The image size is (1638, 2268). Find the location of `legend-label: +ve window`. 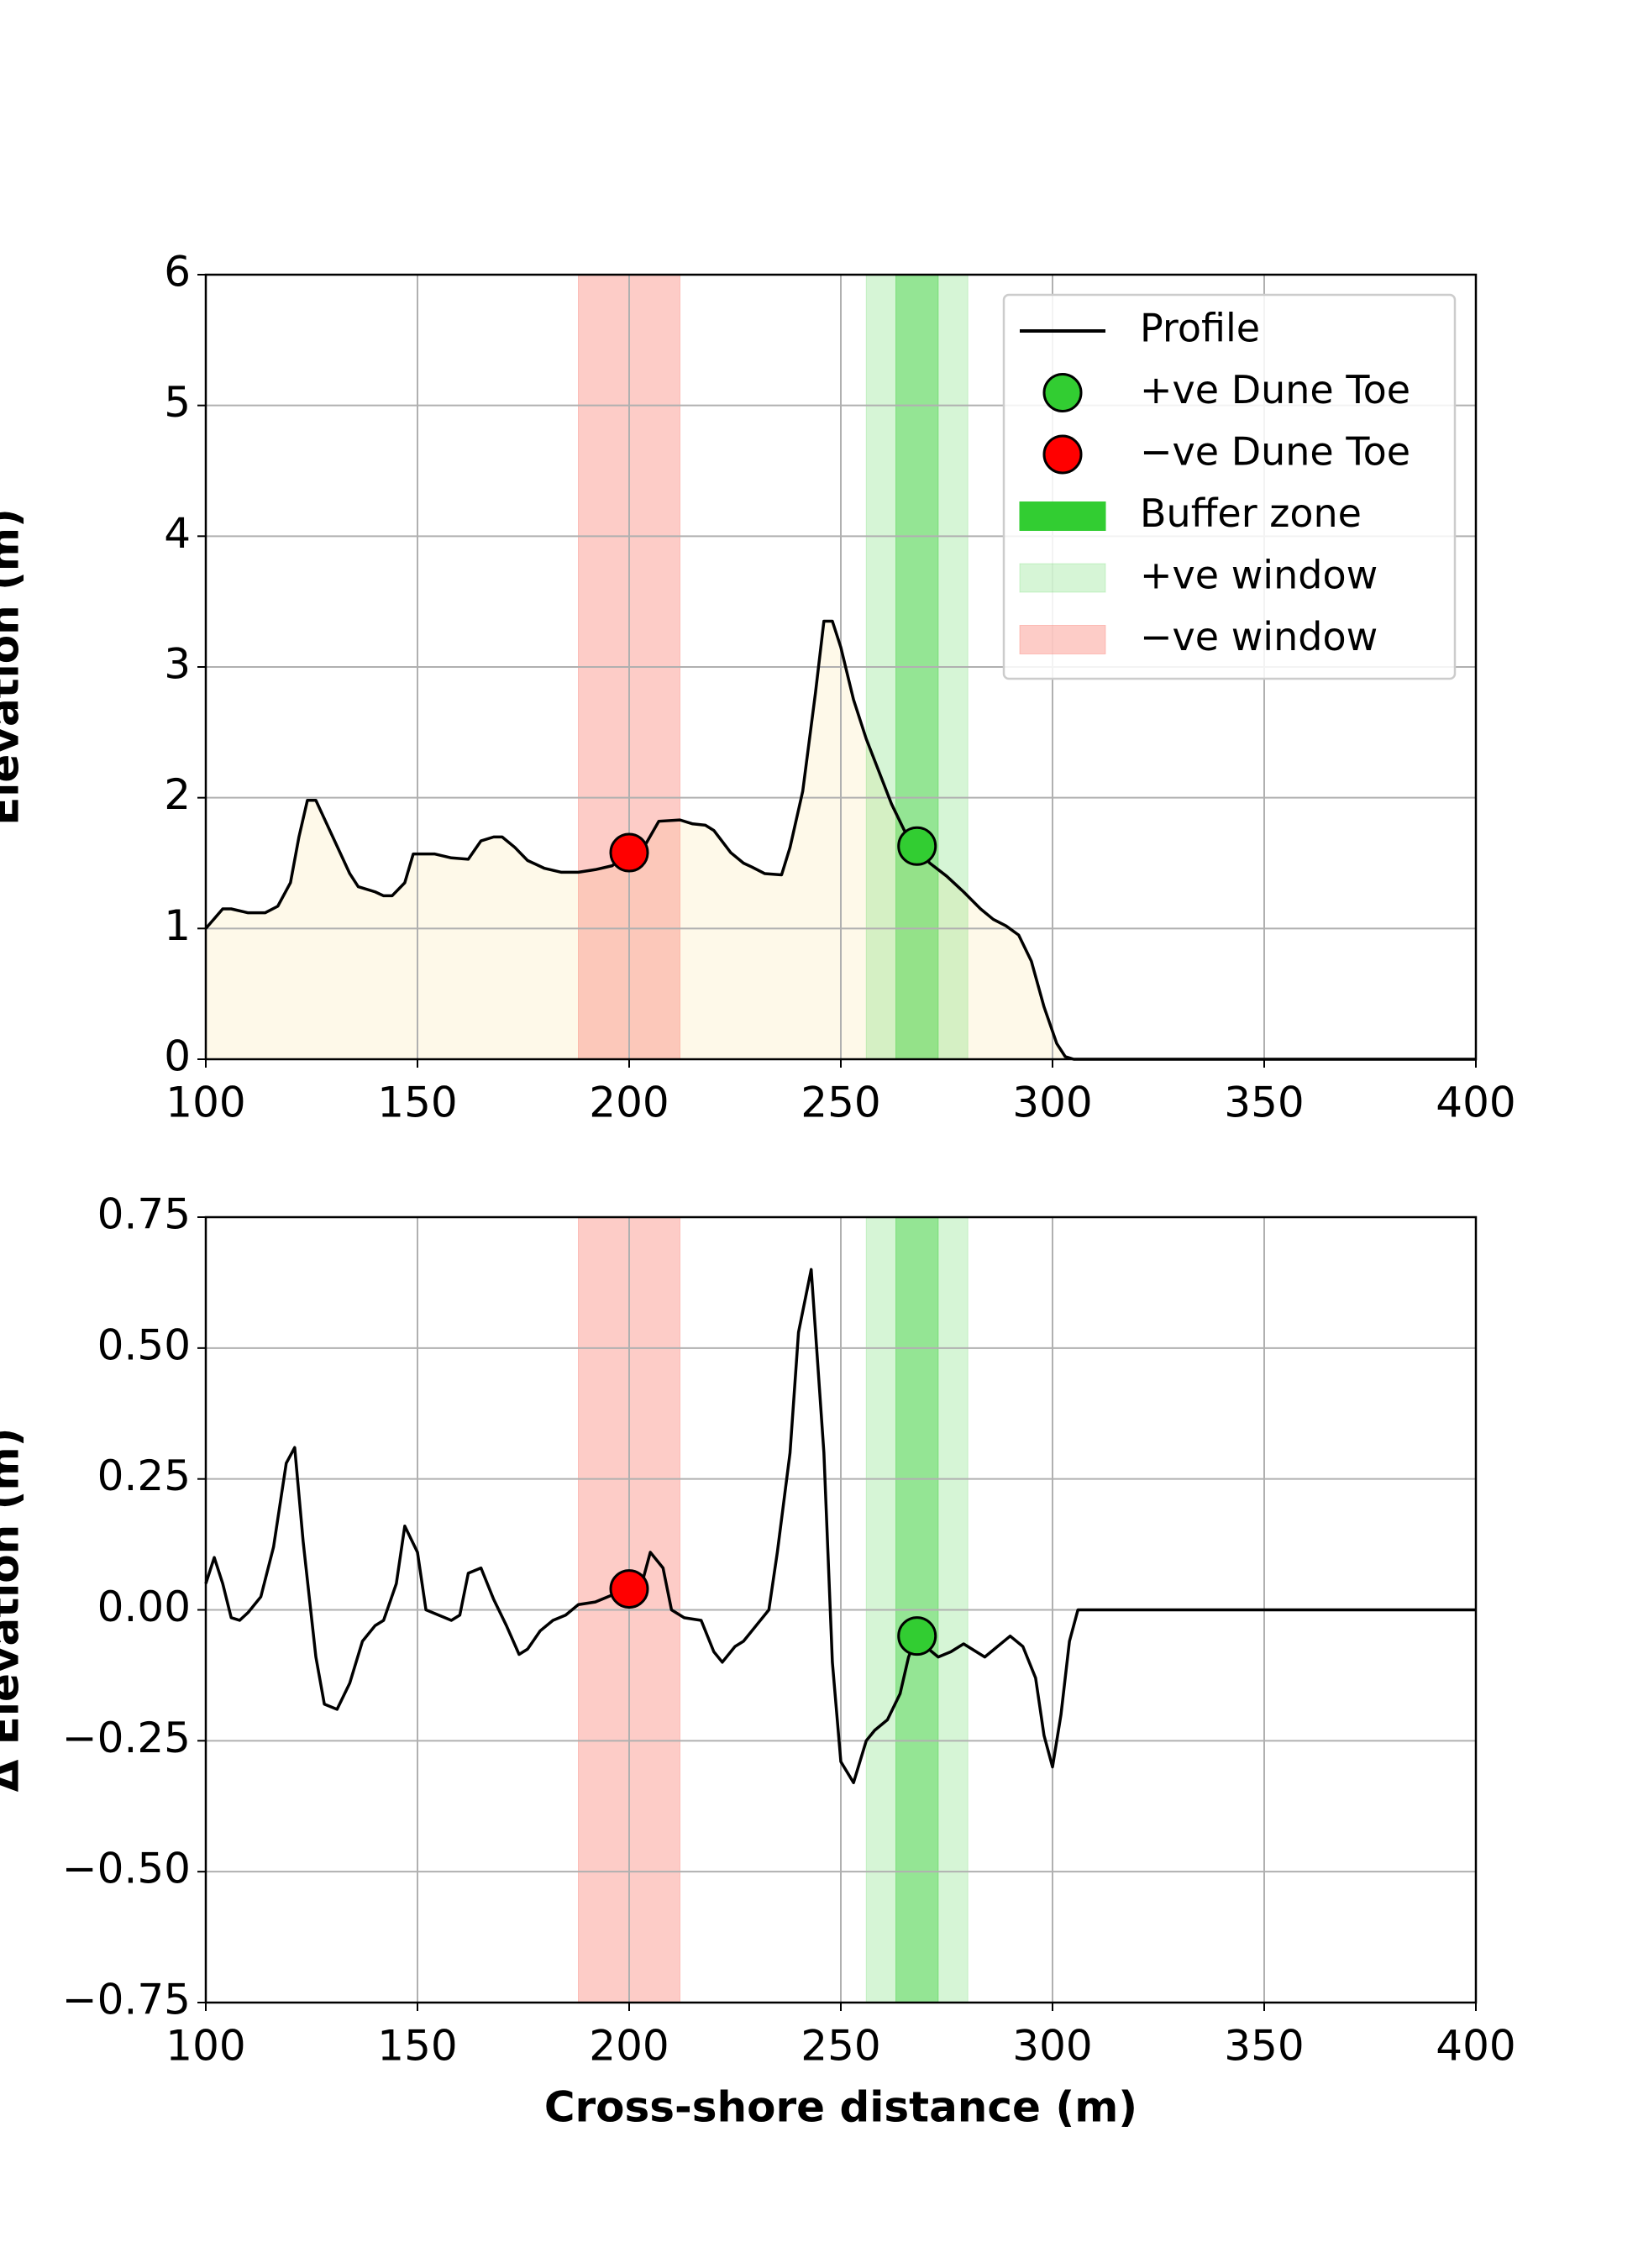

legend-label: +ve window is located at coordinates (1259, 575).